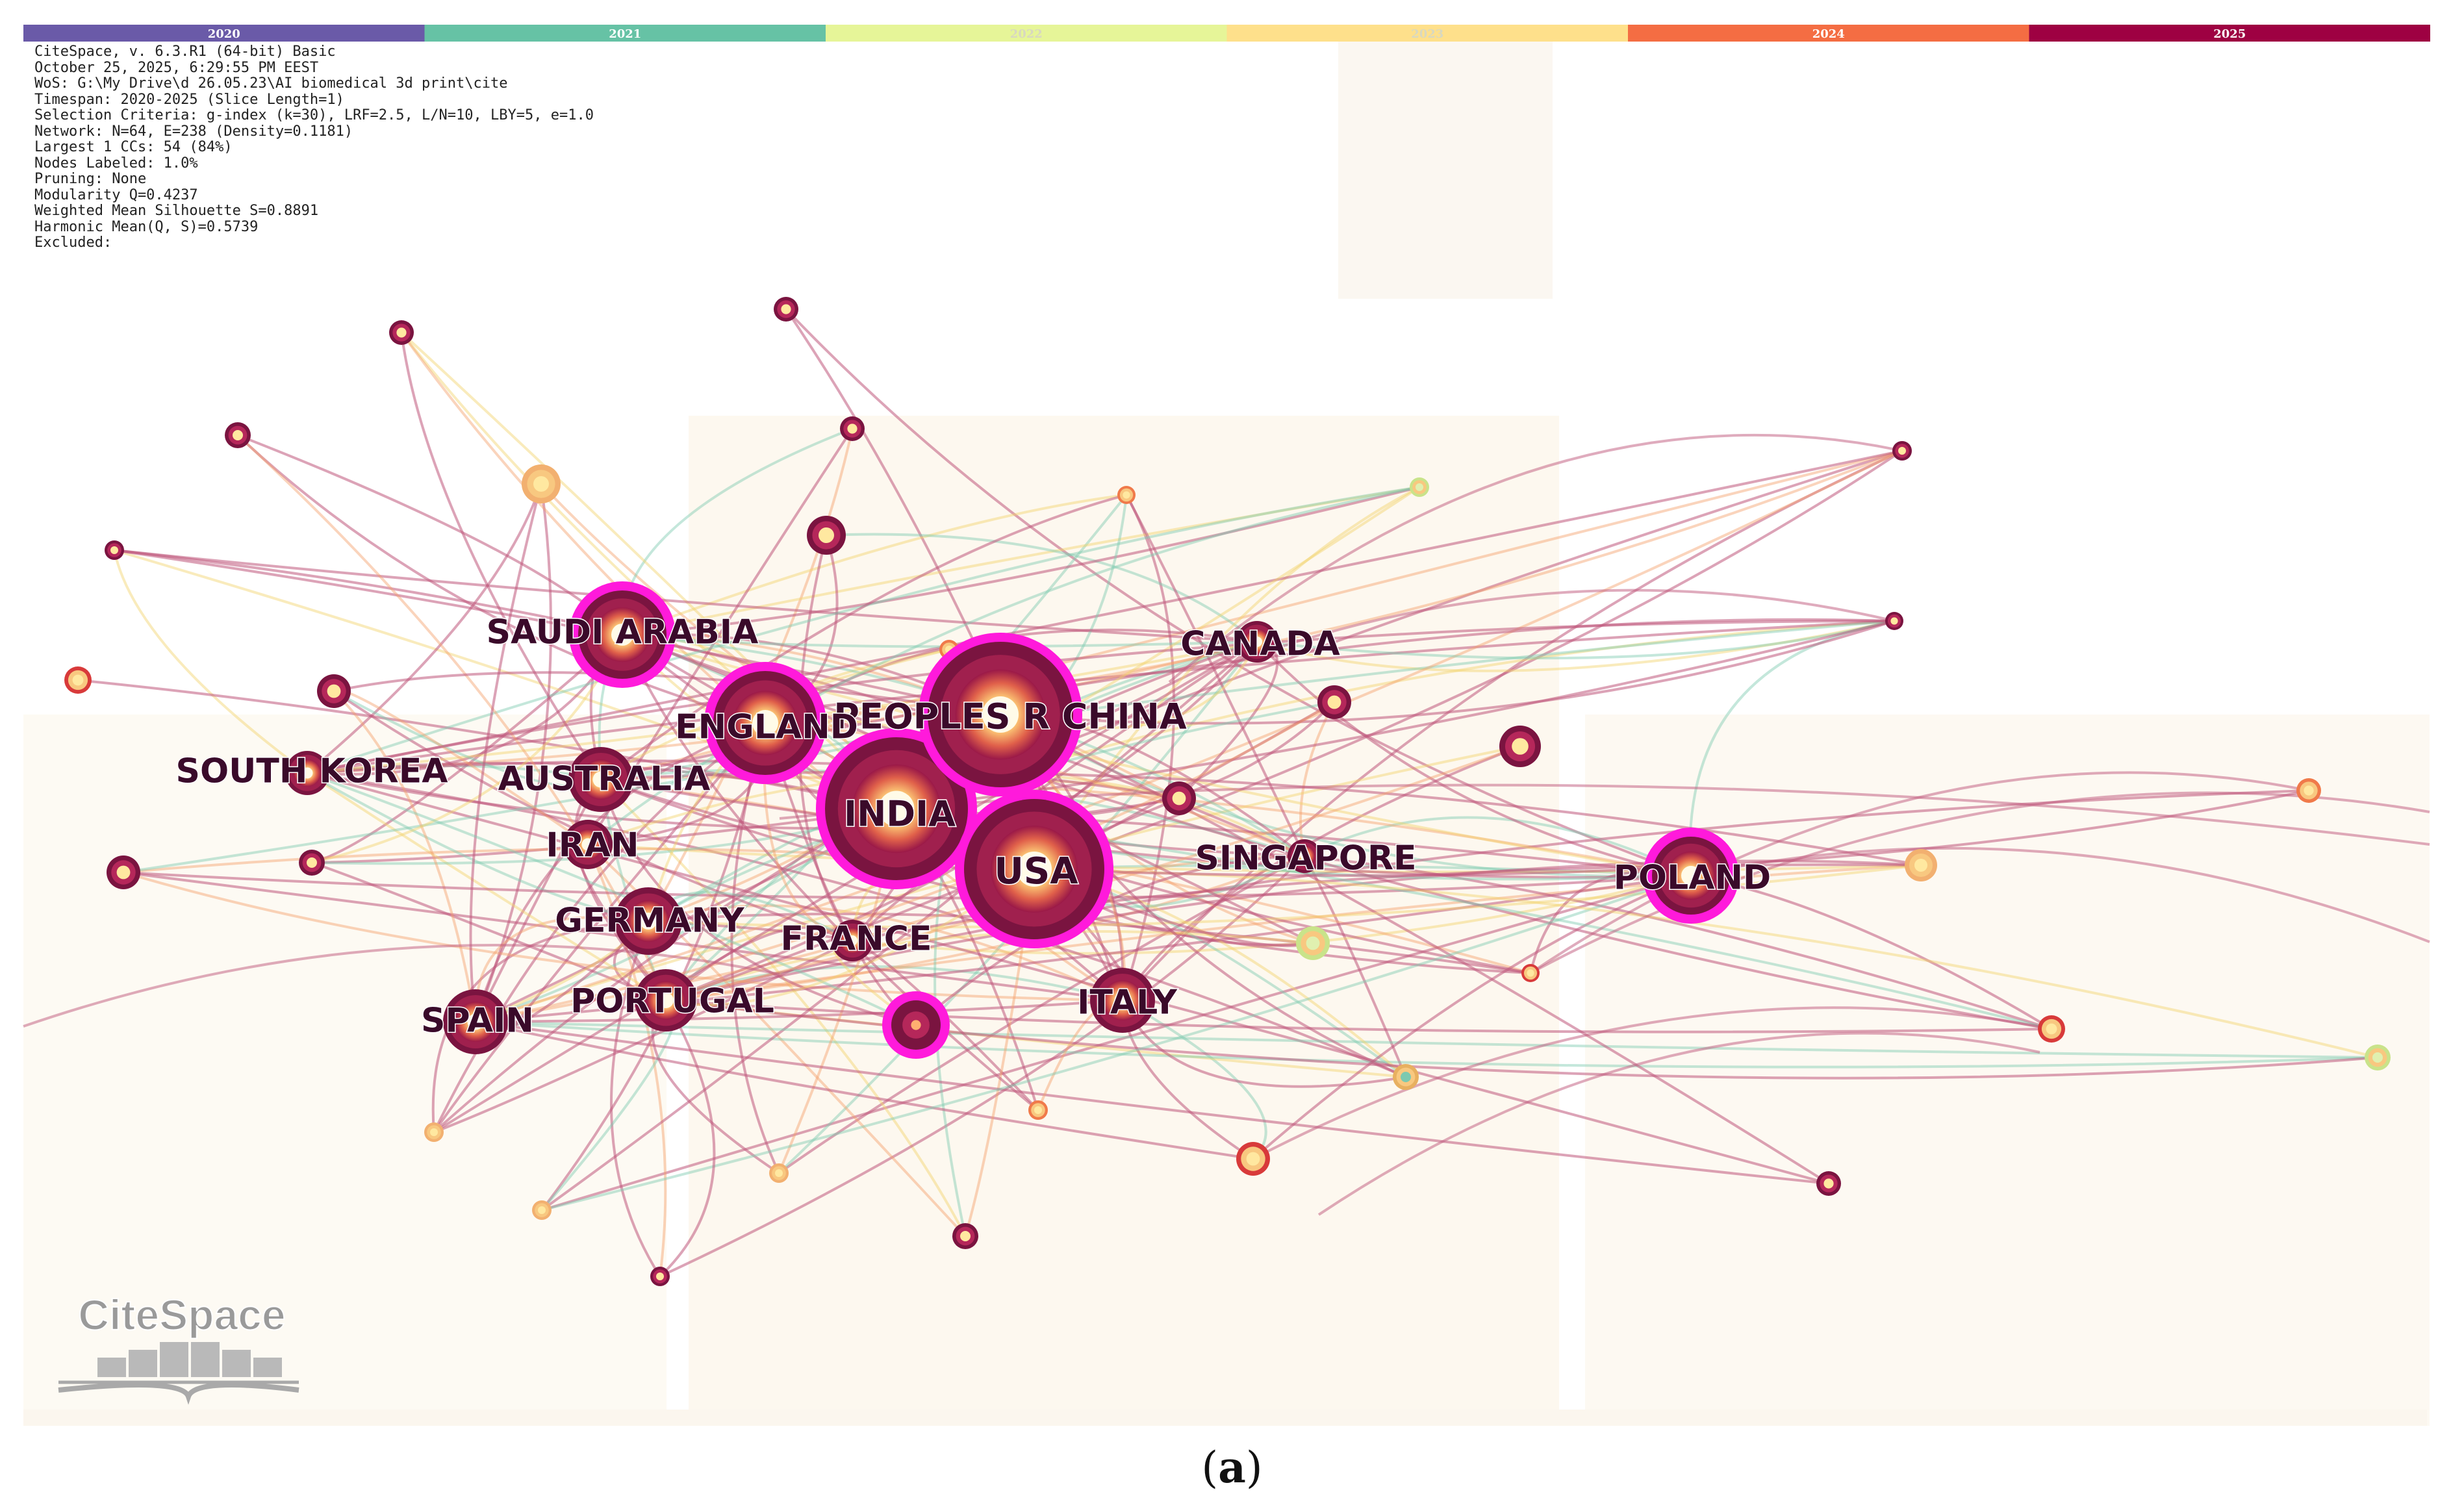 This screenshot has width=2464, height=1507. What do you see at coordinates (189, 1359) in the screenshot?
I see `logo-bars-icon` at bounding box center [189, 1359].